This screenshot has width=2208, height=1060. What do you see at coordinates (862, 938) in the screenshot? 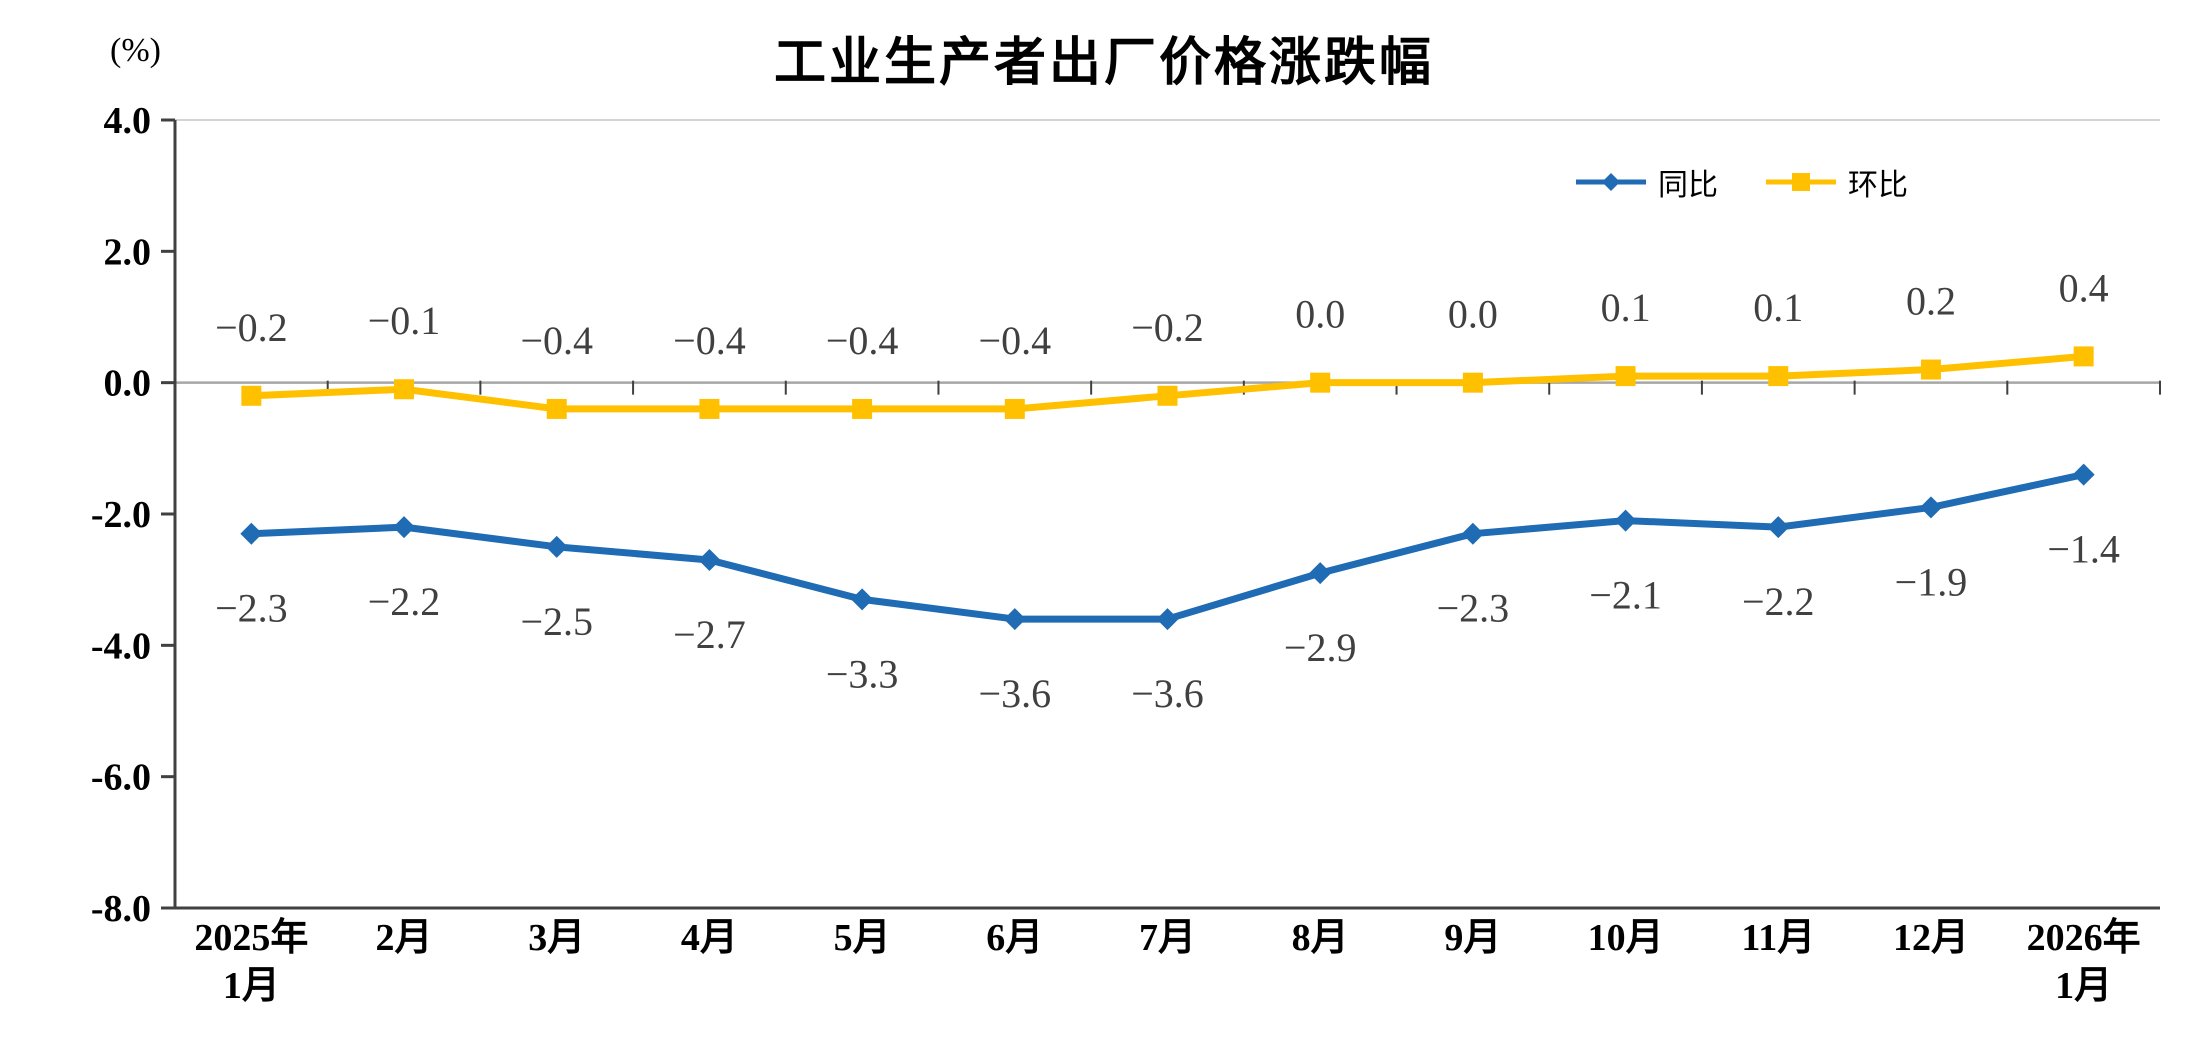
I see `svg-text: 5月` at bounding box center [862, 938].